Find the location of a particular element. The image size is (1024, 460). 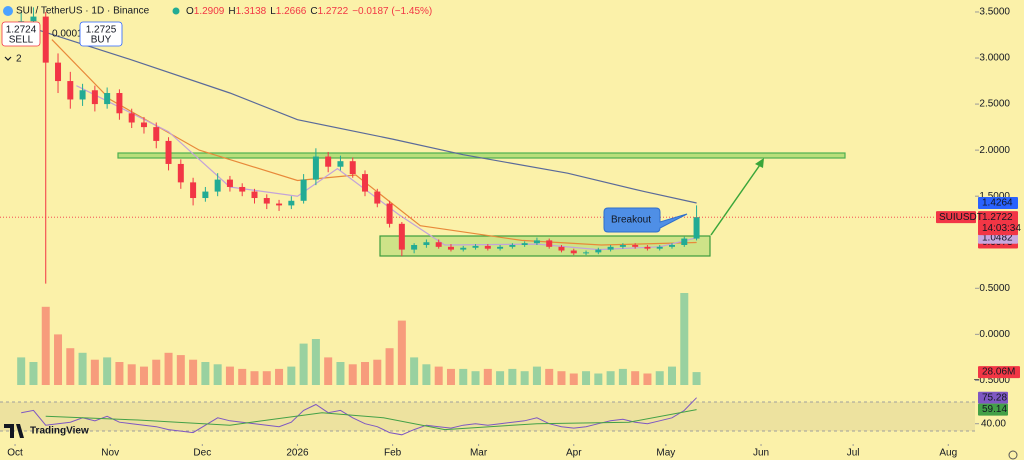

collapse-icon is located at coordinates (8, 58).